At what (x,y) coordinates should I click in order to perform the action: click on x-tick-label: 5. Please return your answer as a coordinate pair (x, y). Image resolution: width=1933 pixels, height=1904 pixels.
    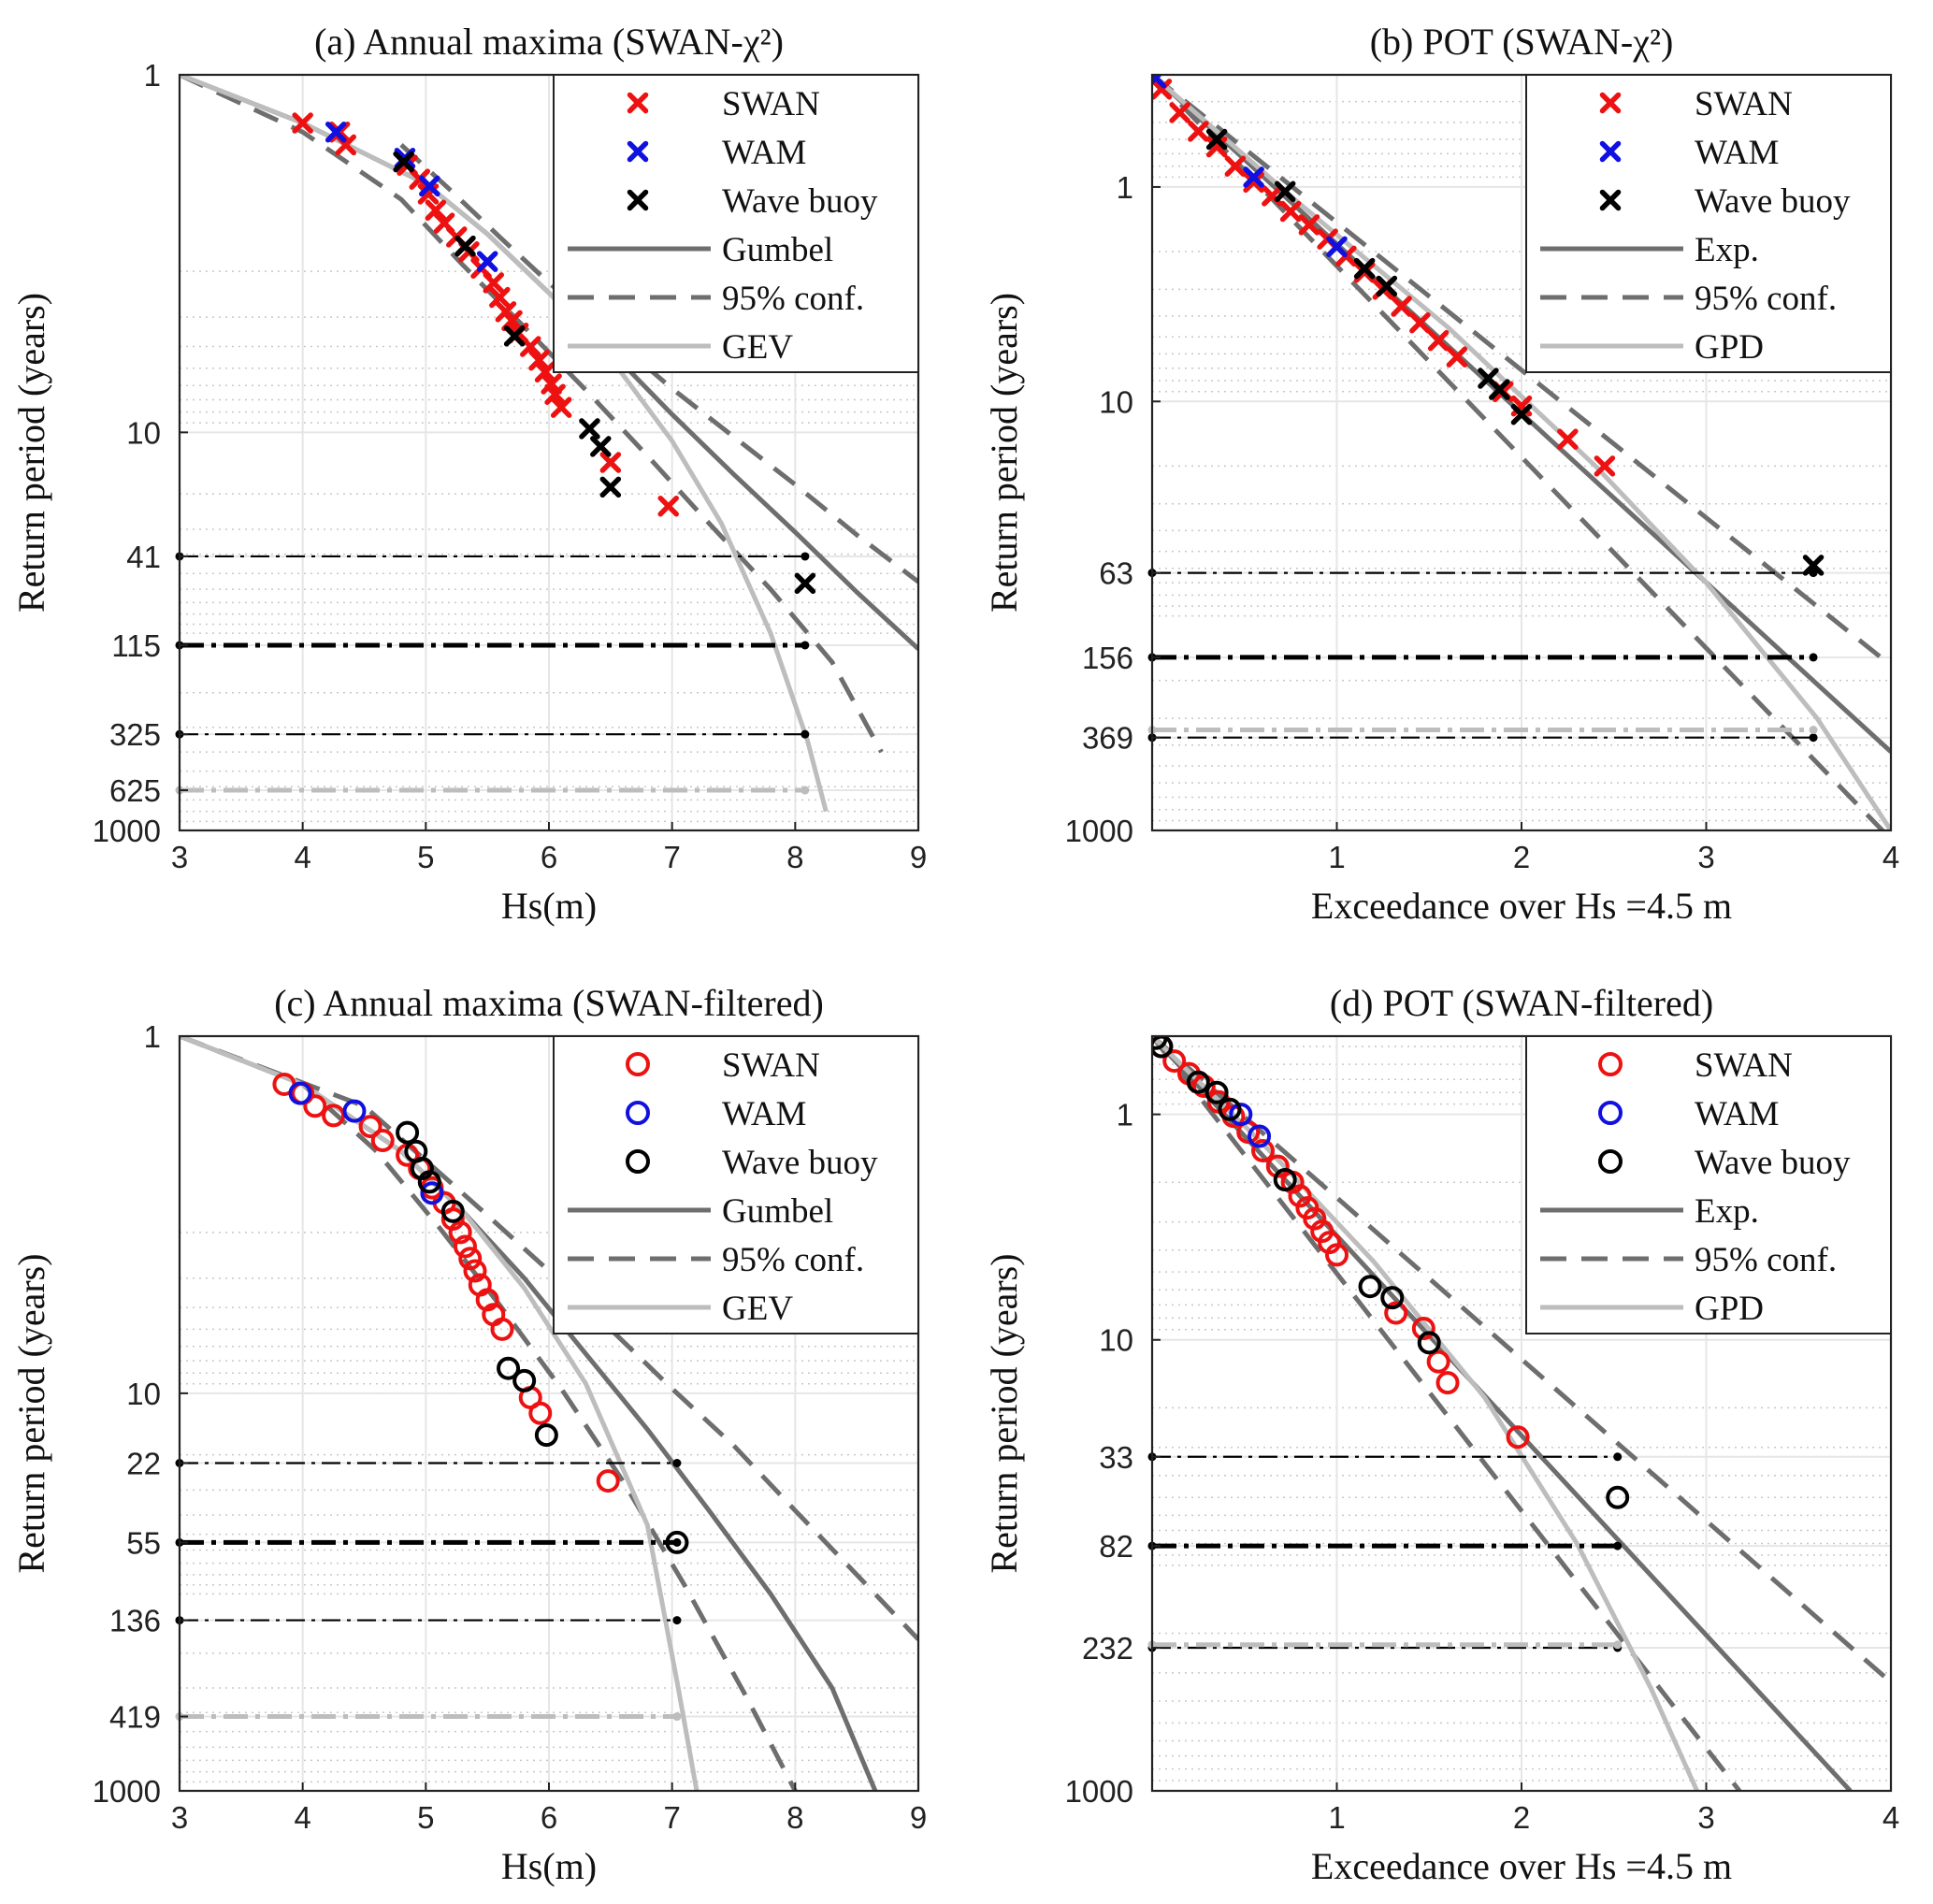
    Looking at the image, I should click on (425, 857).